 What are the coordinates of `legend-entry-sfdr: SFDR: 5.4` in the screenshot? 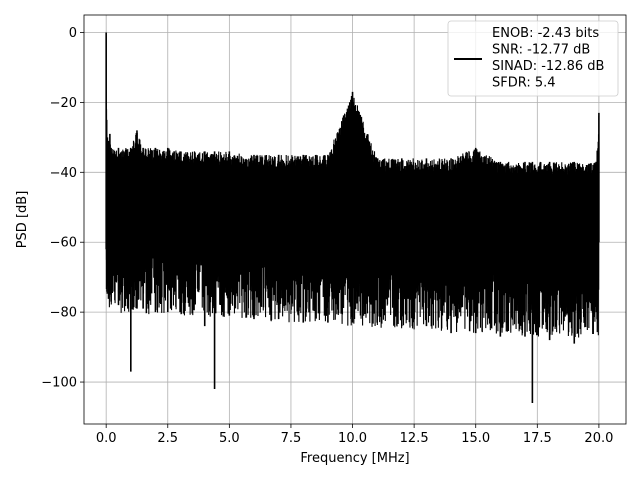 It's located at (524, 83).